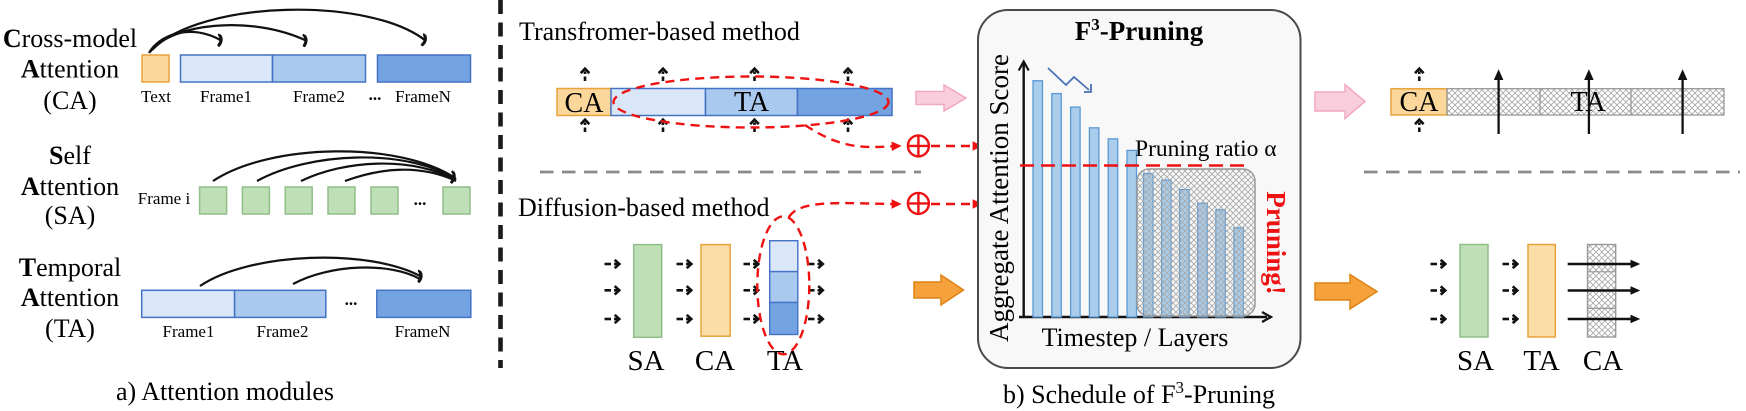  What do you see at coordinates (1135, 337) in the screenshot?
I see `svg-text: Timestep / Layers` at bounding box center [1135, 337].